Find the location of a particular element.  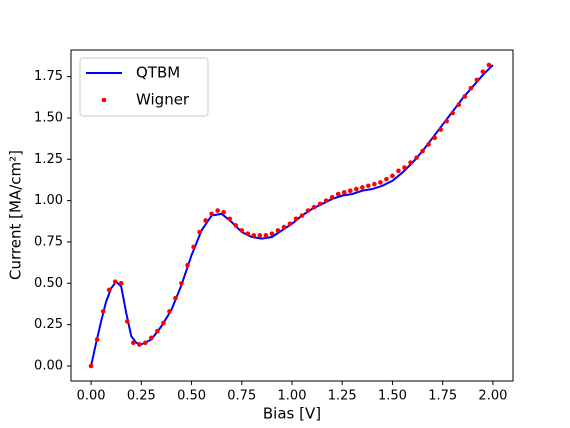

y-tick-label: 0.00 is located at coordinates (48, 365).